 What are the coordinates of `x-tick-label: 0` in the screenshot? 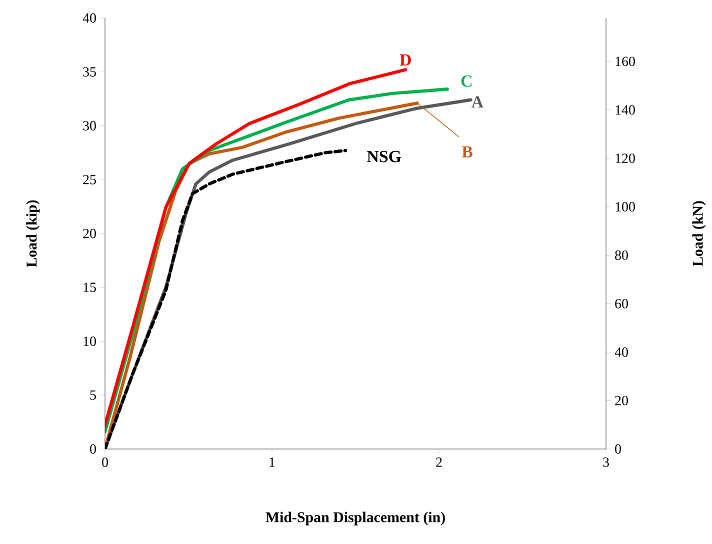 It's located at (105, 462).